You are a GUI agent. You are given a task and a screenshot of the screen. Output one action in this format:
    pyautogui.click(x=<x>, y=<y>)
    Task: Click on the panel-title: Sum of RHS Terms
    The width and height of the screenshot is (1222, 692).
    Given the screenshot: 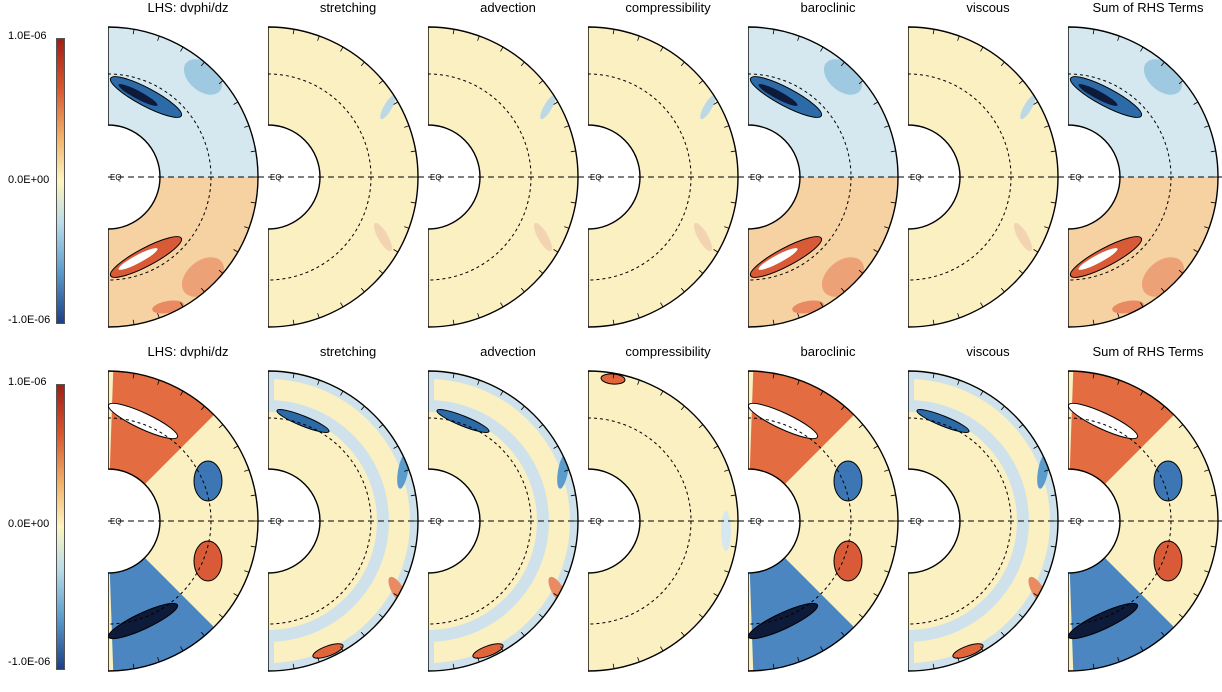 What is the action you would take?
    pyautogui.click(x=1148, y=351)
    